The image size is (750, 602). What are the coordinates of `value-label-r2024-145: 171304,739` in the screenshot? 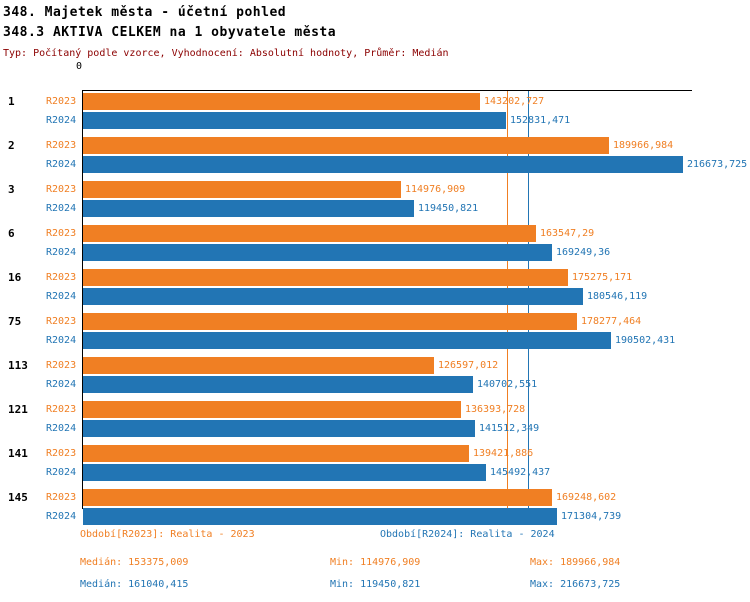 It's located at (591, 516).